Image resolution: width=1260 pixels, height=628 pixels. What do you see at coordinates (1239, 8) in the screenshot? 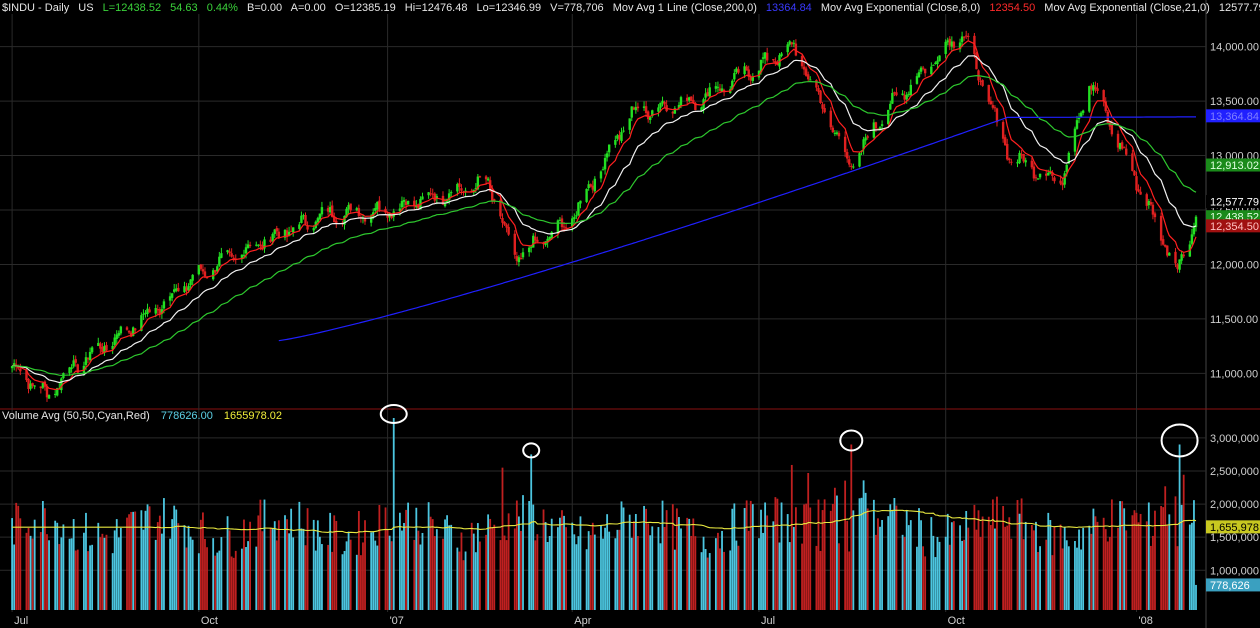
I see `ema21-value: 12577.79` at bounding box center [1239, 8].